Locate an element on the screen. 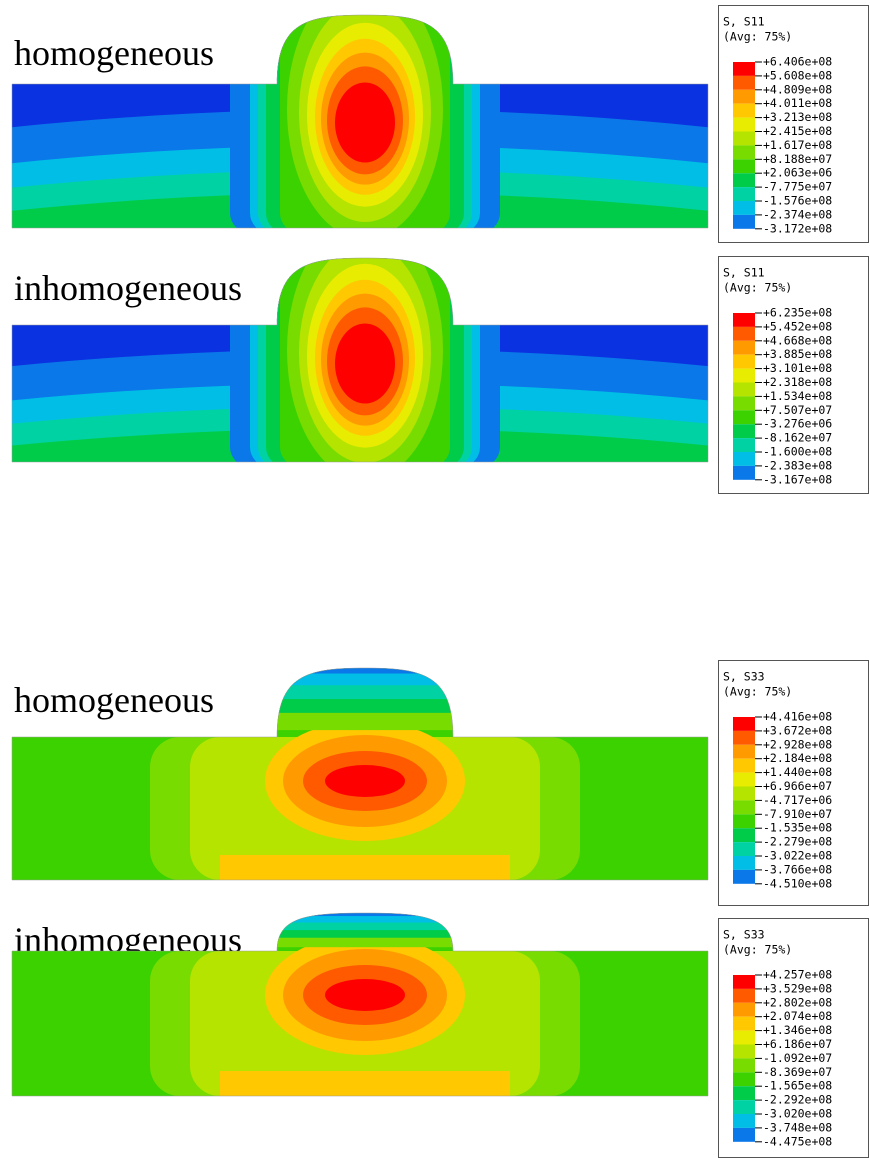 The width and height of the screenshot is (870, 1158). legend-value: -1.600e+08 is located at coordinates (797, 452).